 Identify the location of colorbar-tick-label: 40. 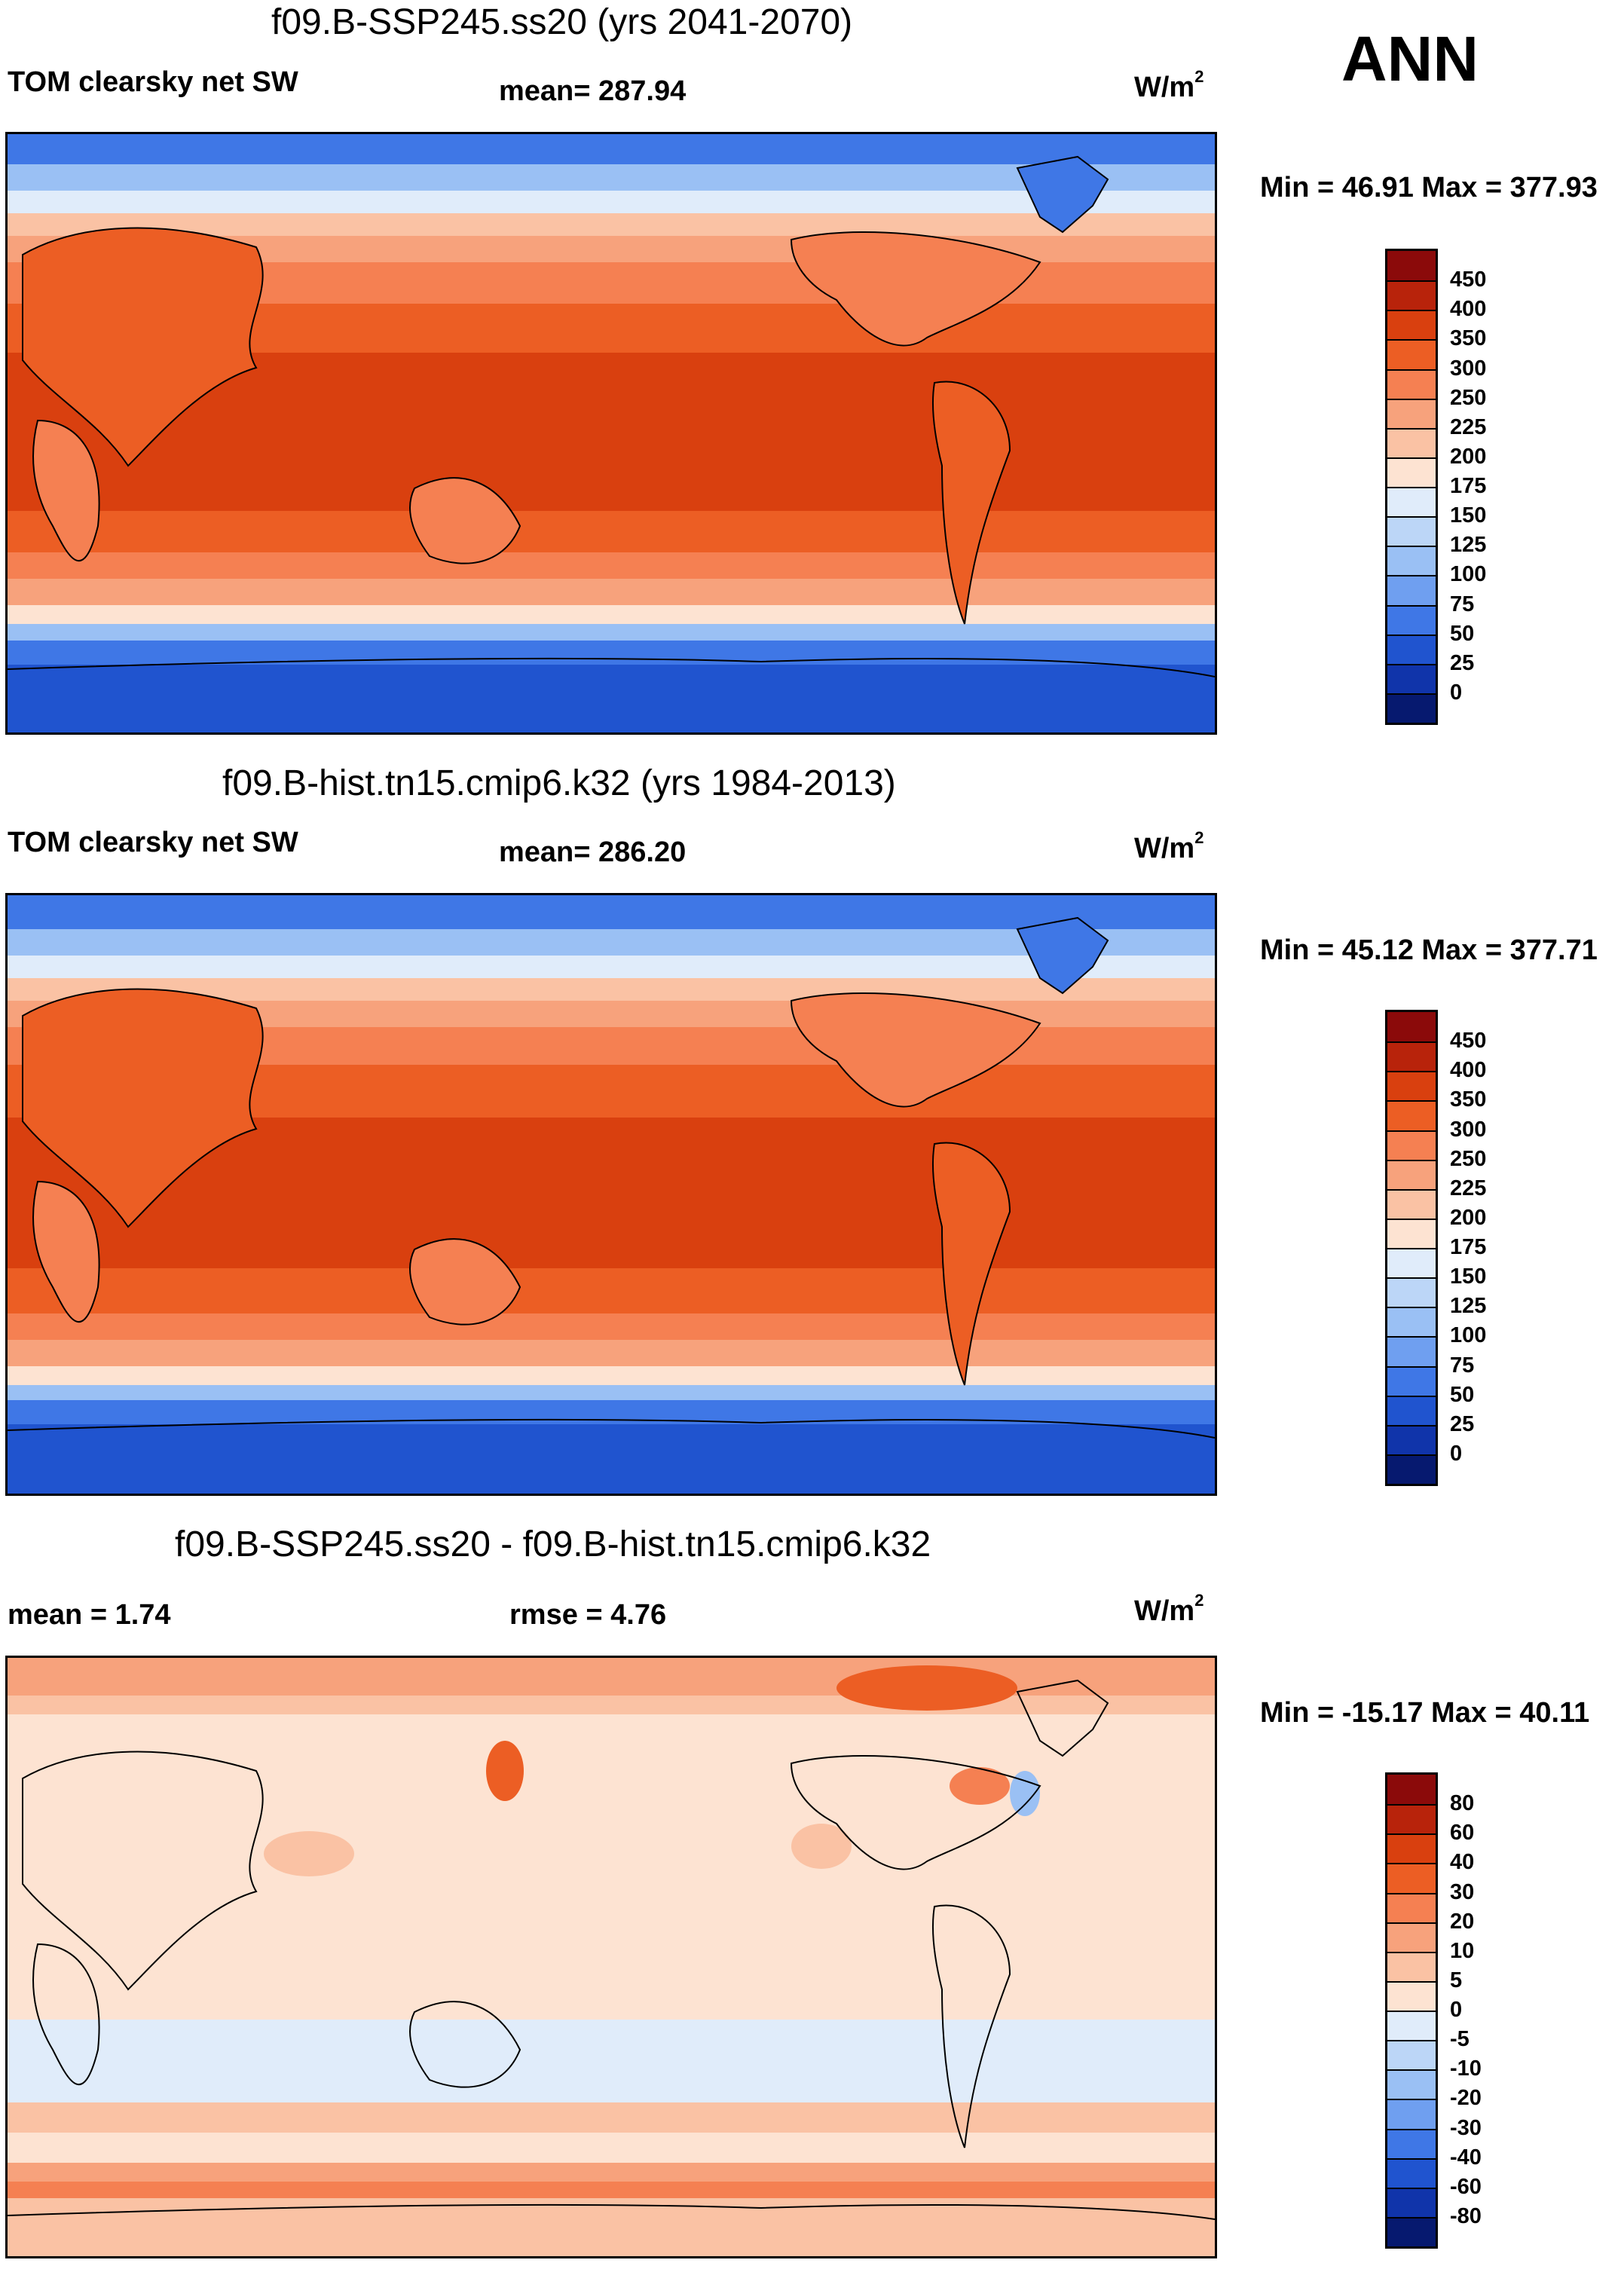
(1462, 1863).